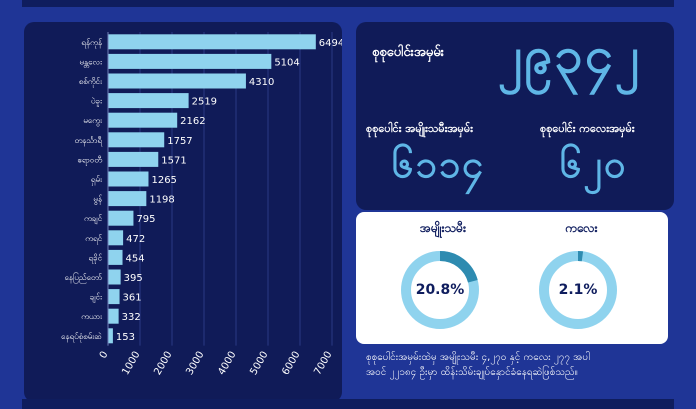 Image resolution: width=696 pixels, height=409 pixels. I want to click on x-tick-label: 5000, so click(259, 364).